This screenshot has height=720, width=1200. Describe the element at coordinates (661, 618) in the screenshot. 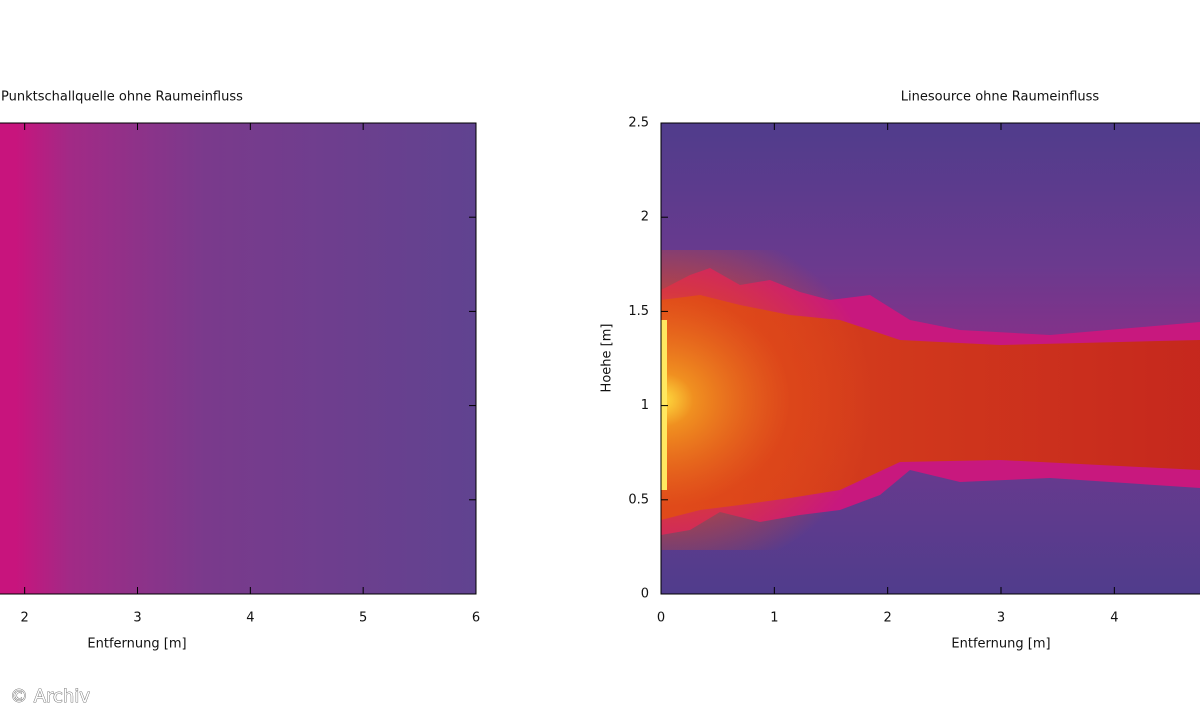

I see `x-tick-label: 0` at that location.